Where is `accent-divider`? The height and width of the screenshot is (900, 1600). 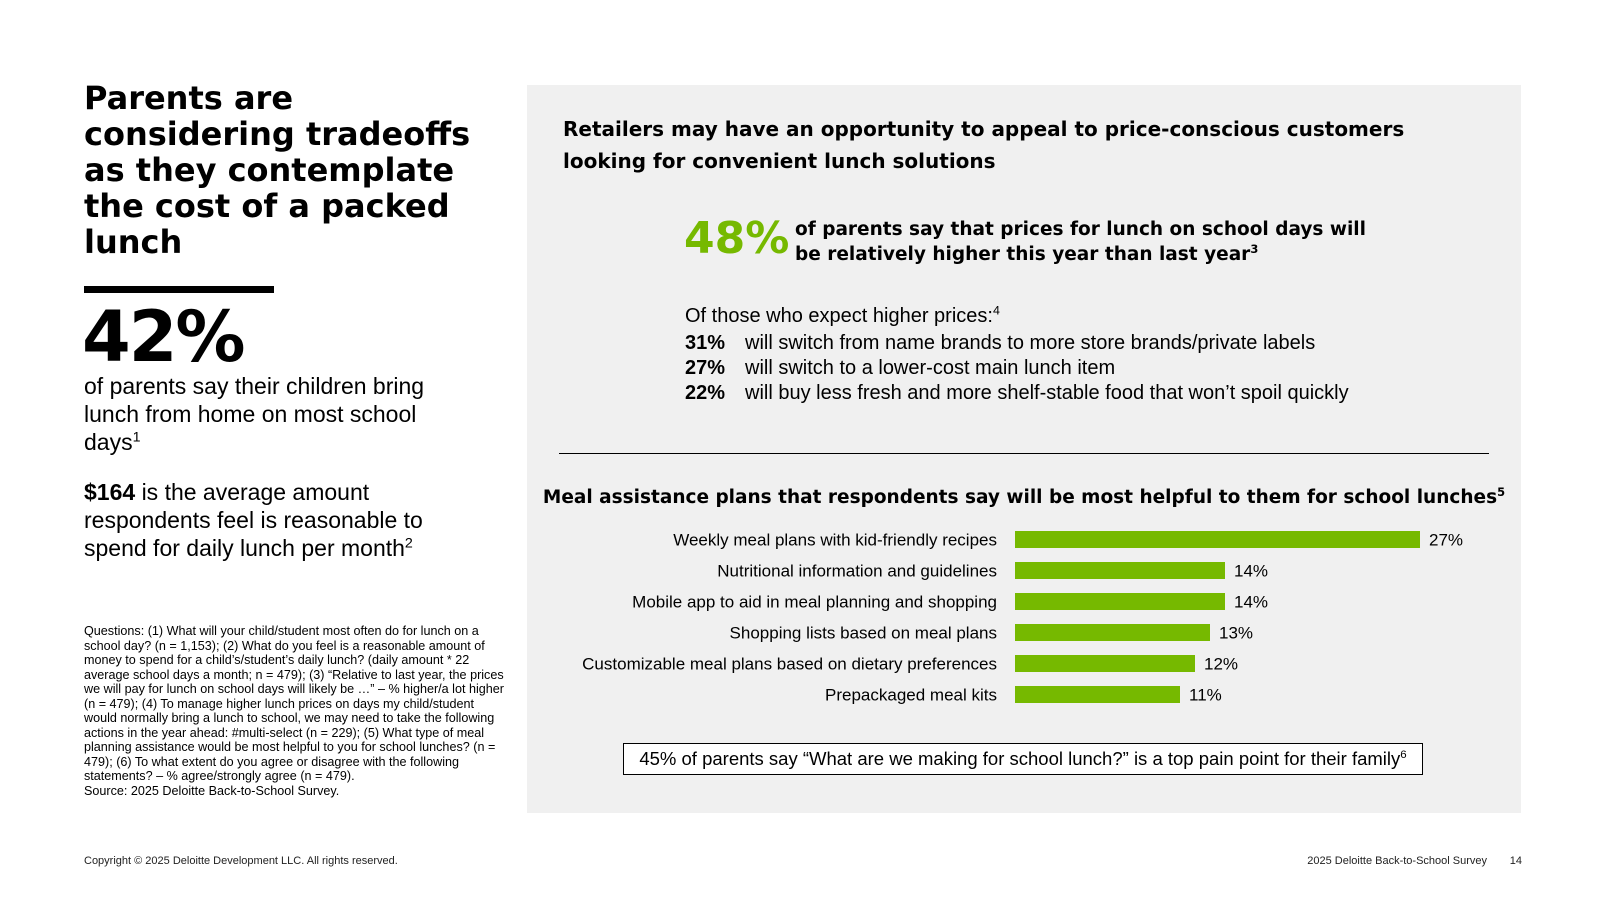
accent-divider is located at coordinates (179, 289).